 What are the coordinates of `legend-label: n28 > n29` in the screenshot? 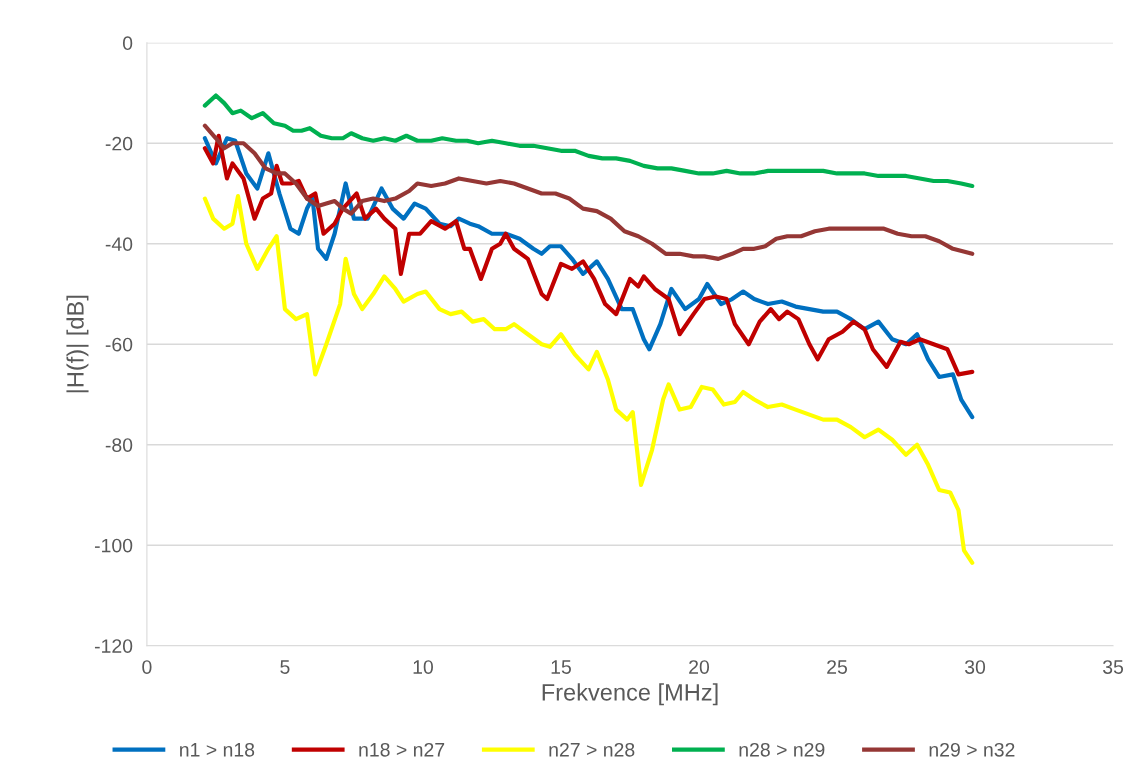 It's located at (782, 749).